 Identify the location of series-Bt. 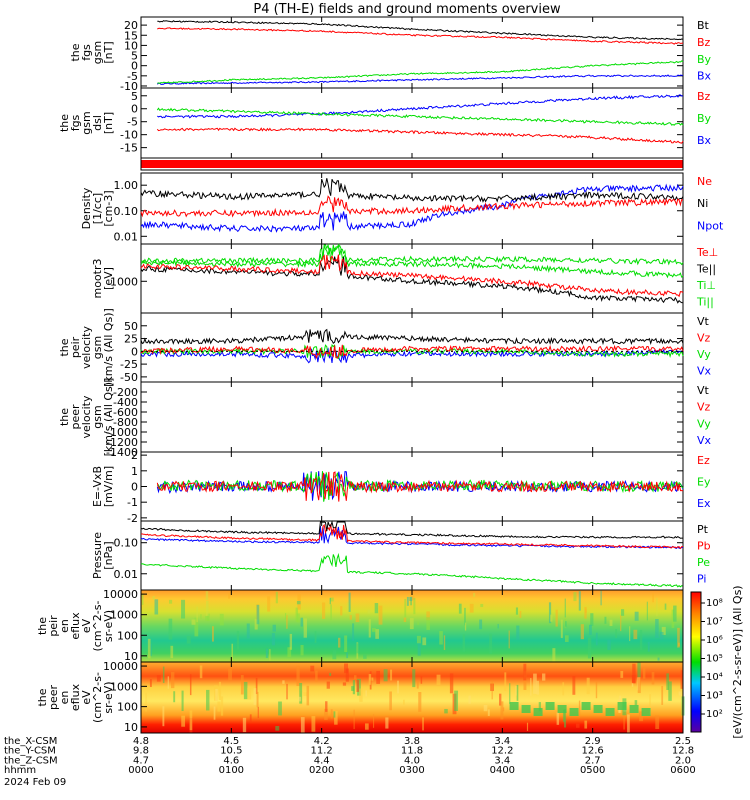
(420, 30).